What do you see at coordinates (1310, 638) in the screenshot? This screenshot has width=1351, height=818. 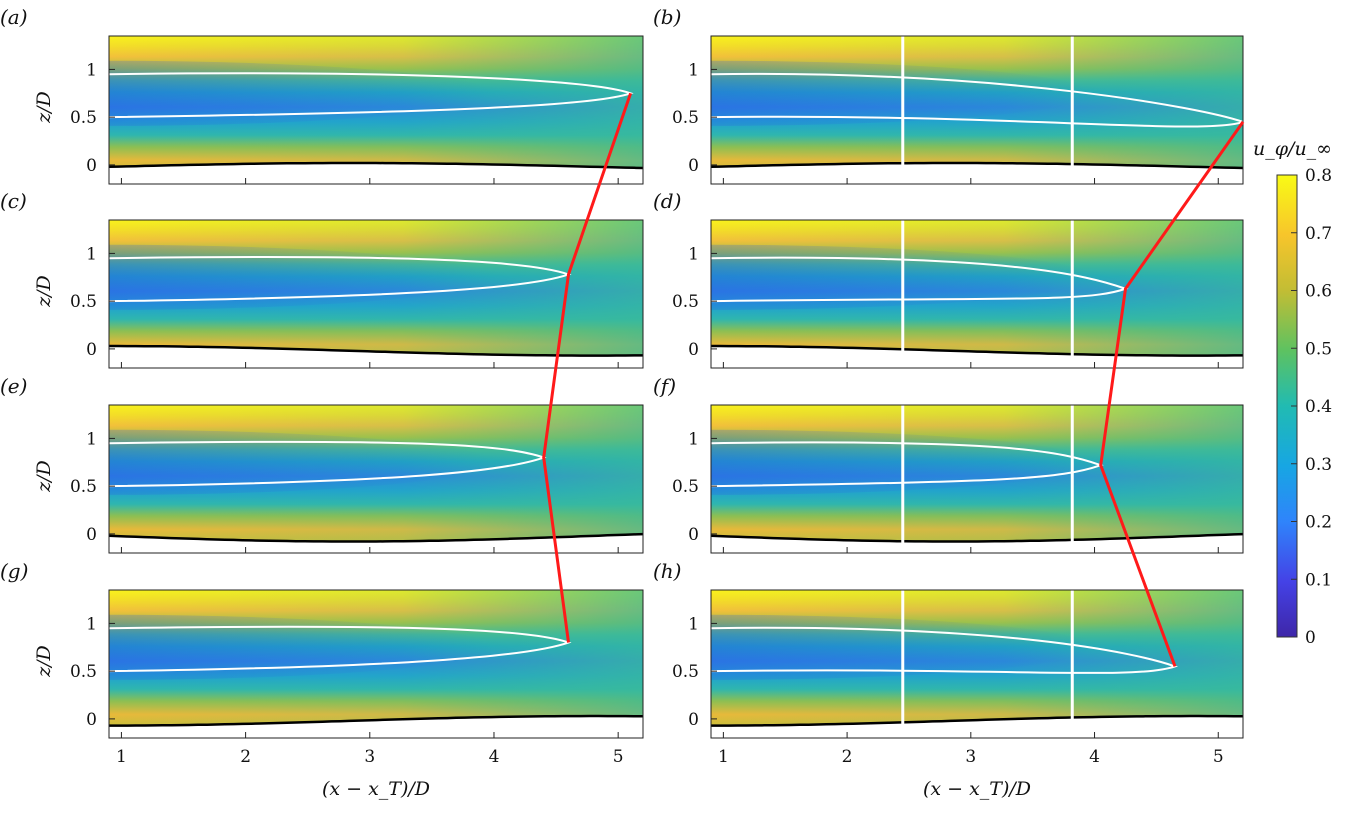 I see `colorbar-tick-label: 0` at bounding box center [1310, 638].